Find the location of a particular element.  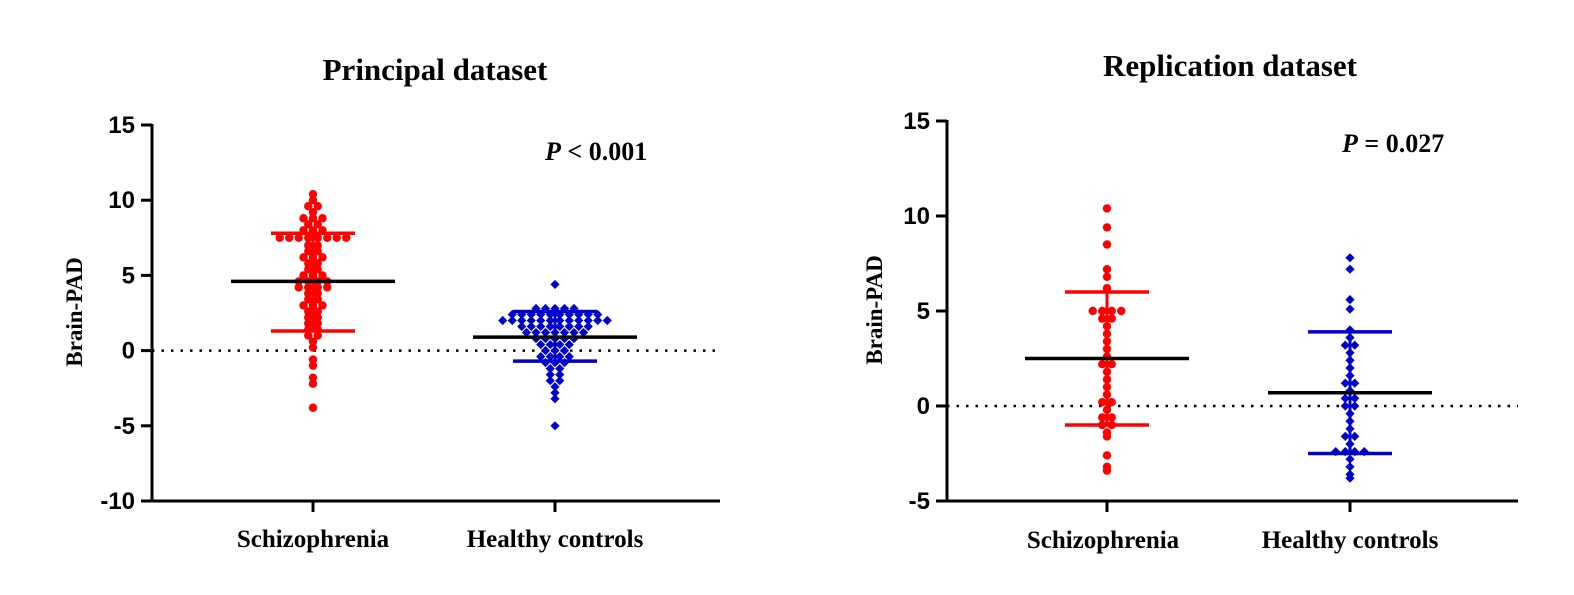

y-tick-label: 15 is located at coordinates (916, 121).